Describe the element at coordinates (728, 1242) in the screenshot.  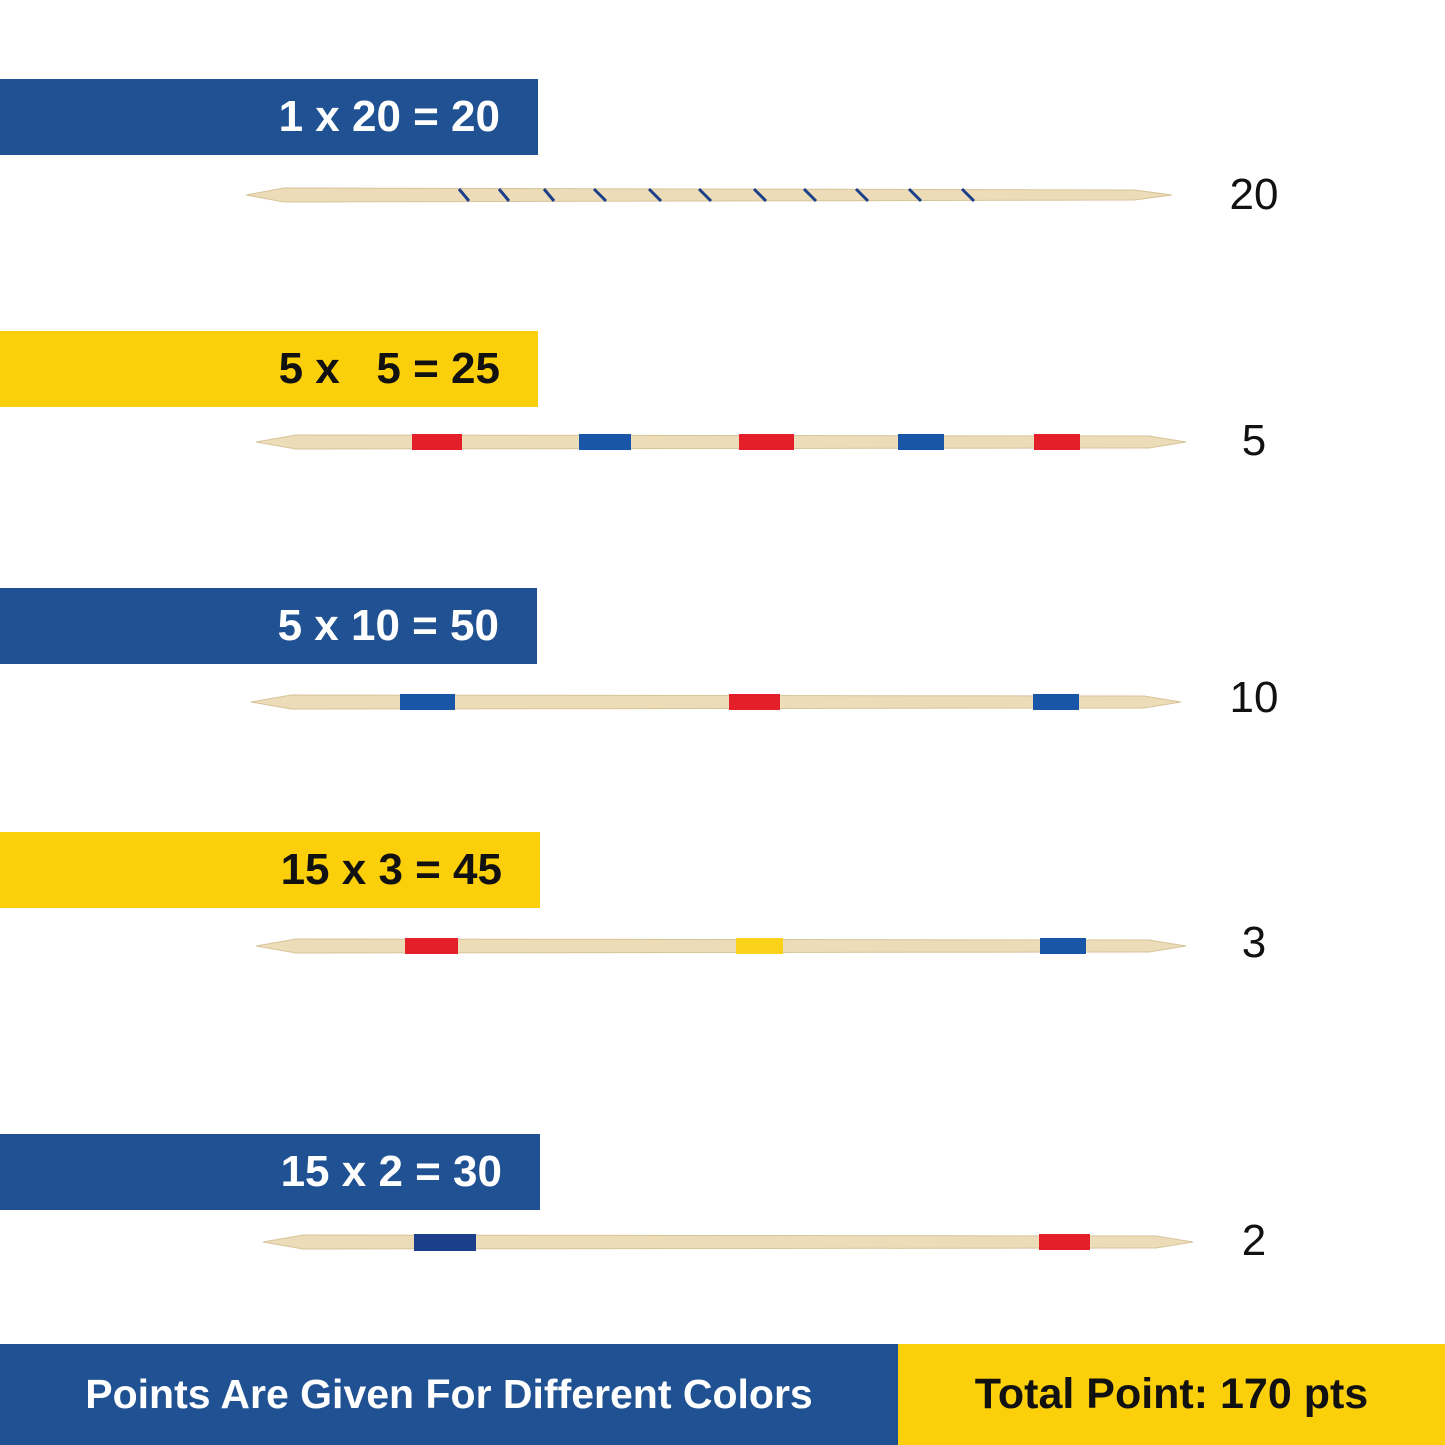
I see `pickup-stick-2-points` at that location.